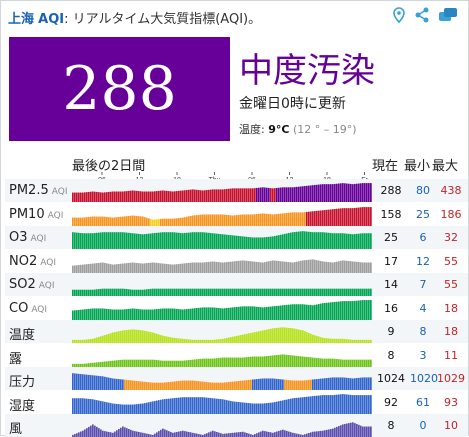  What do you see at coordinates (422, 15) in the screenshot?
I see `share-icon` at bounding box center [422, 15].